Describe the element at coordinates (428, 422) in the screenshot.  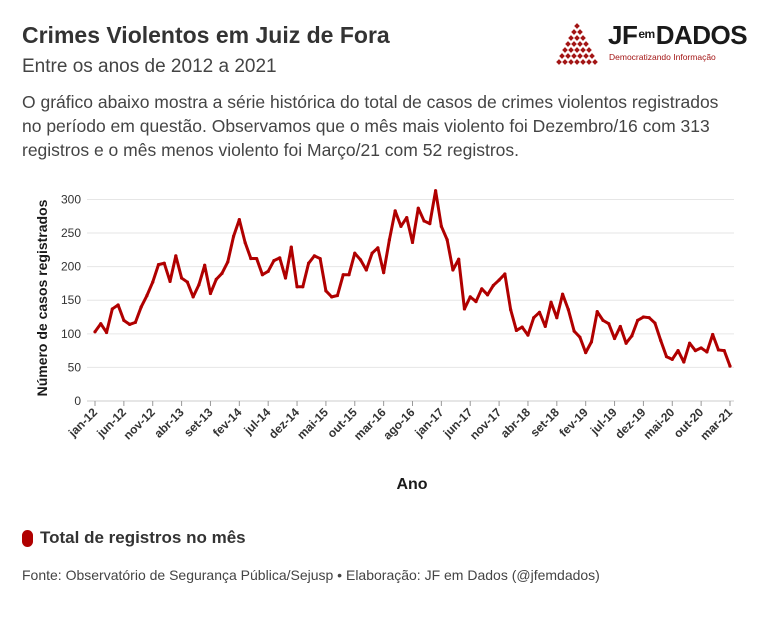
I see `x-tick-label: jan-17` at that location.